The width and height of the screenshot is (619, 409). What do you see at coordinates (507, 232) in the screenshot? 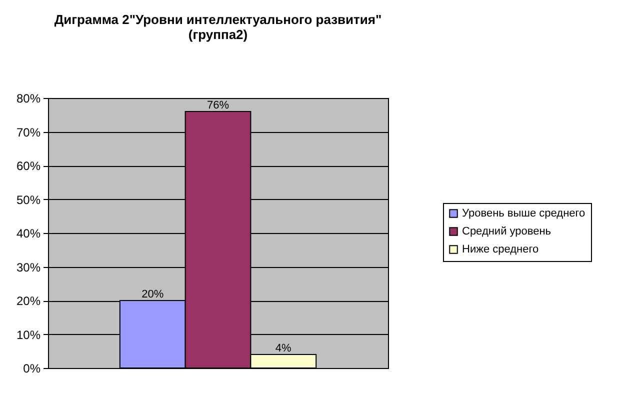
I see `legend-label: Средний уровень` at bounding box center [507, 232].